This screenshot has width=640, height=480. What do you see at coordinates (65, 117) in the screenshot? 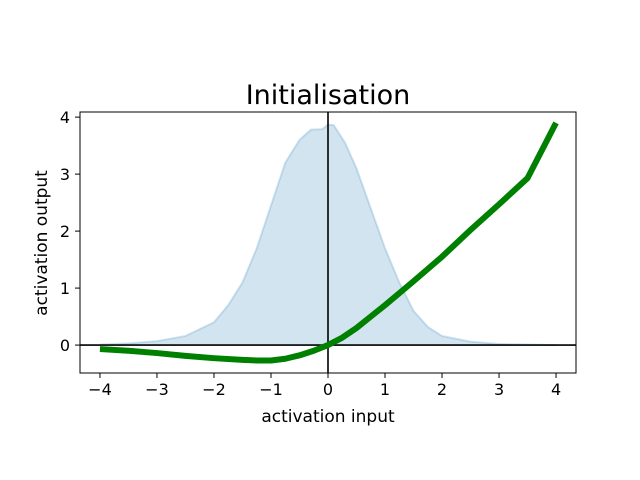
I see `y-tick-label: 4` at bounding box center [65, 117].